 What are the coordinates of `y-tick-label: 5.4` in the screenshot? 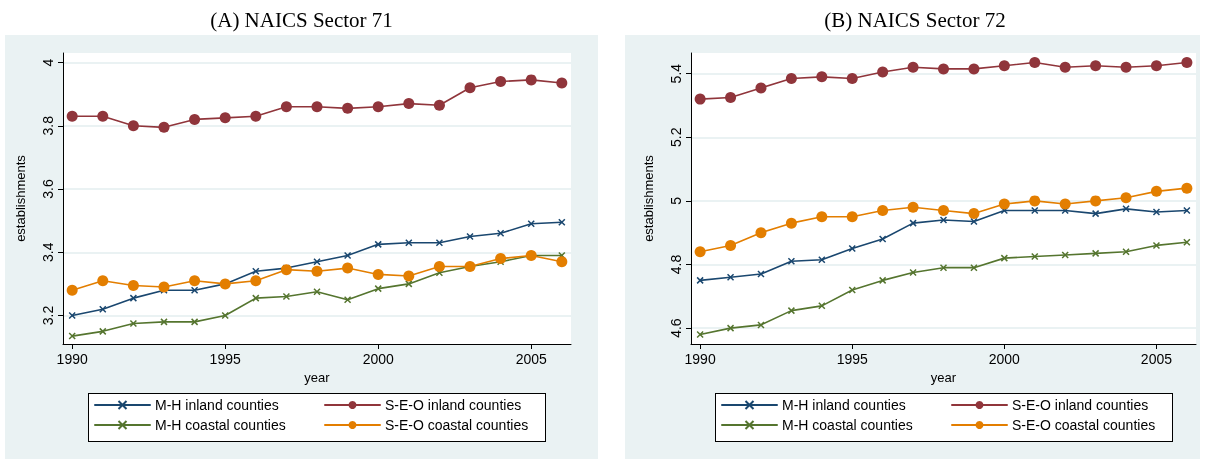 It's located at (676, 73).